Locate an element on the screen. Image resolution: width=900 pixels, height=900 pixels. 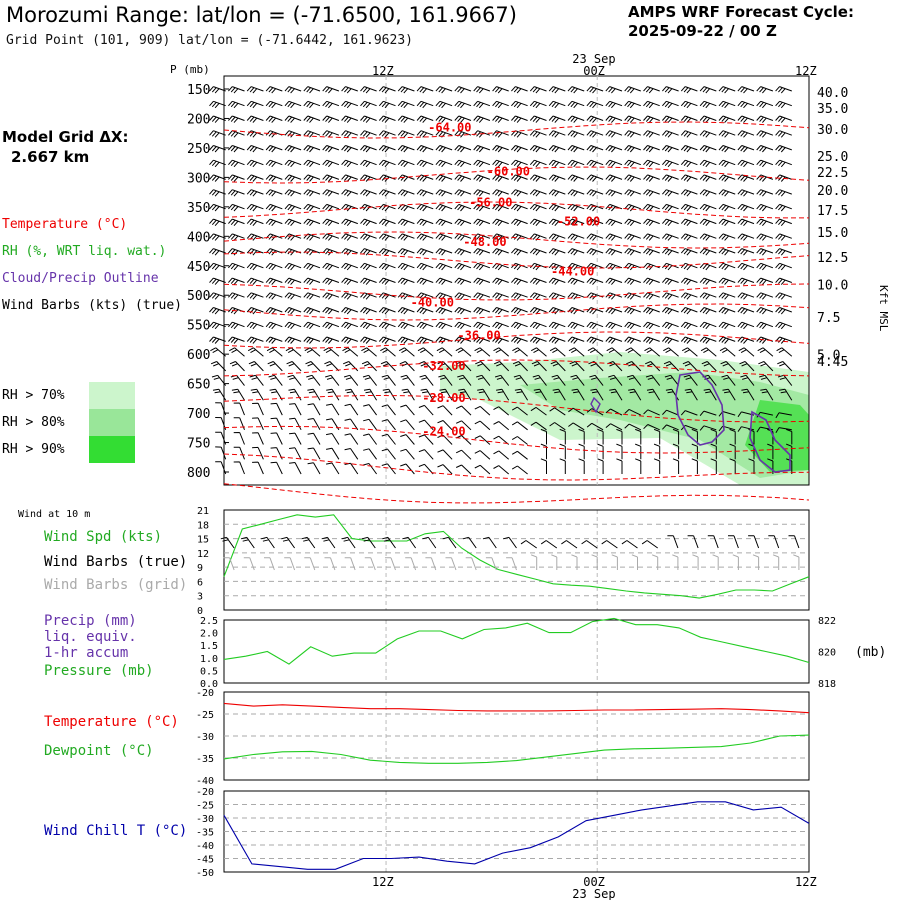
wind-chill-tick-label: -50 is located at coordinates (205, 873).